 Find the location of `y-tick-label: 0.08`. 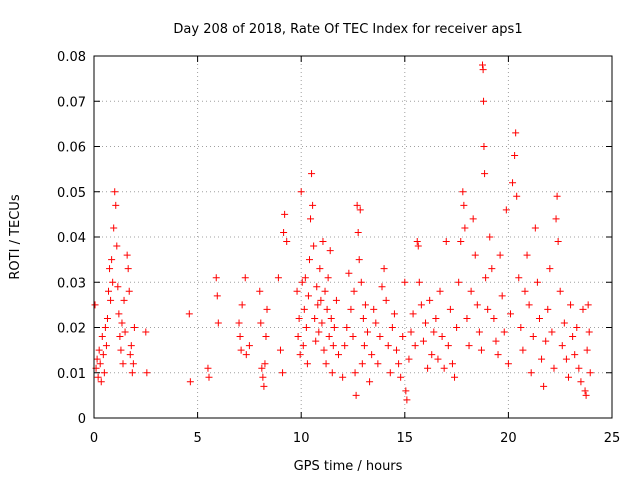

y-tick-label: 0.08 is located at coordinates (71, 57).